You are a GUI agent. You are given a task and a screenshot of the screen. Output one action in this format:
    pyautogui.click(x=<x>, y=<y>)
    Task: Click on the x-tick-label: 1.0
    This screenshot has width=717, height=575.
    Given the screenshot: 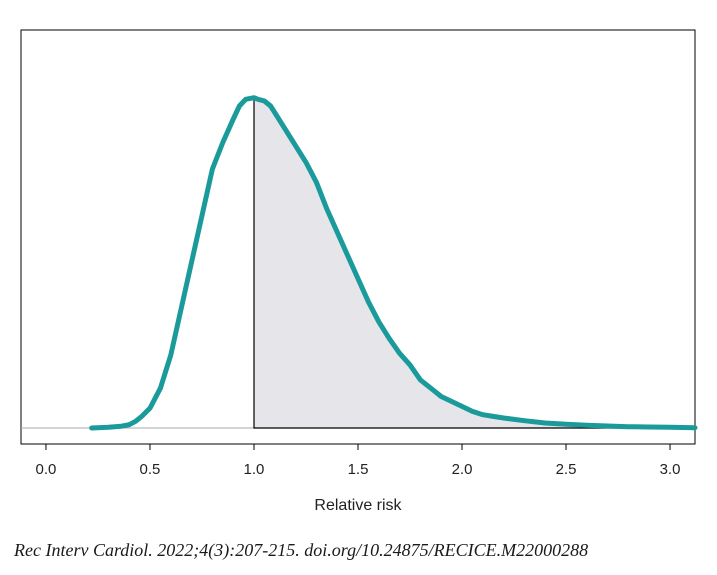 What is the action you would take?
    pyautogui.click(x=254, y=469)
    